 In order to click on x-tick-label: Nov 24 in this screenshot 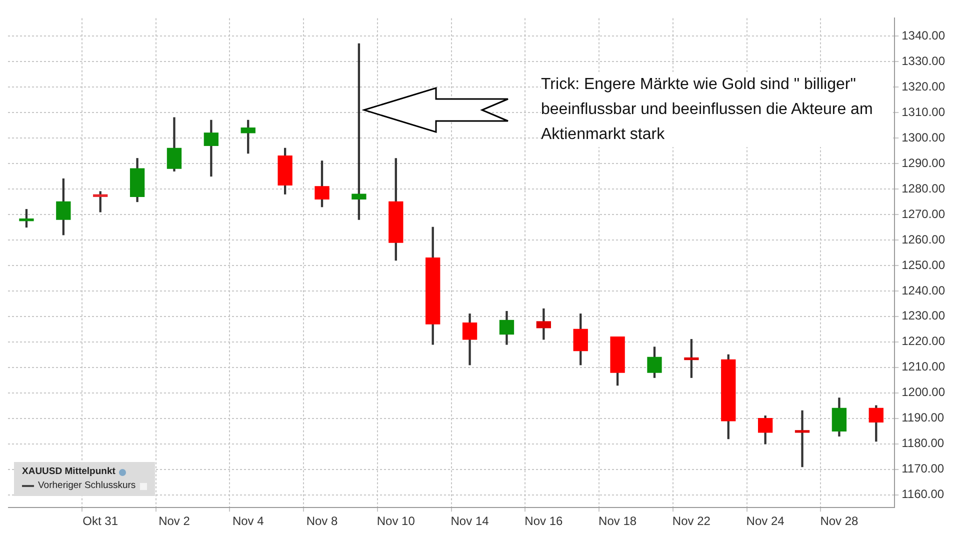, I will do `click(765, 521)`.